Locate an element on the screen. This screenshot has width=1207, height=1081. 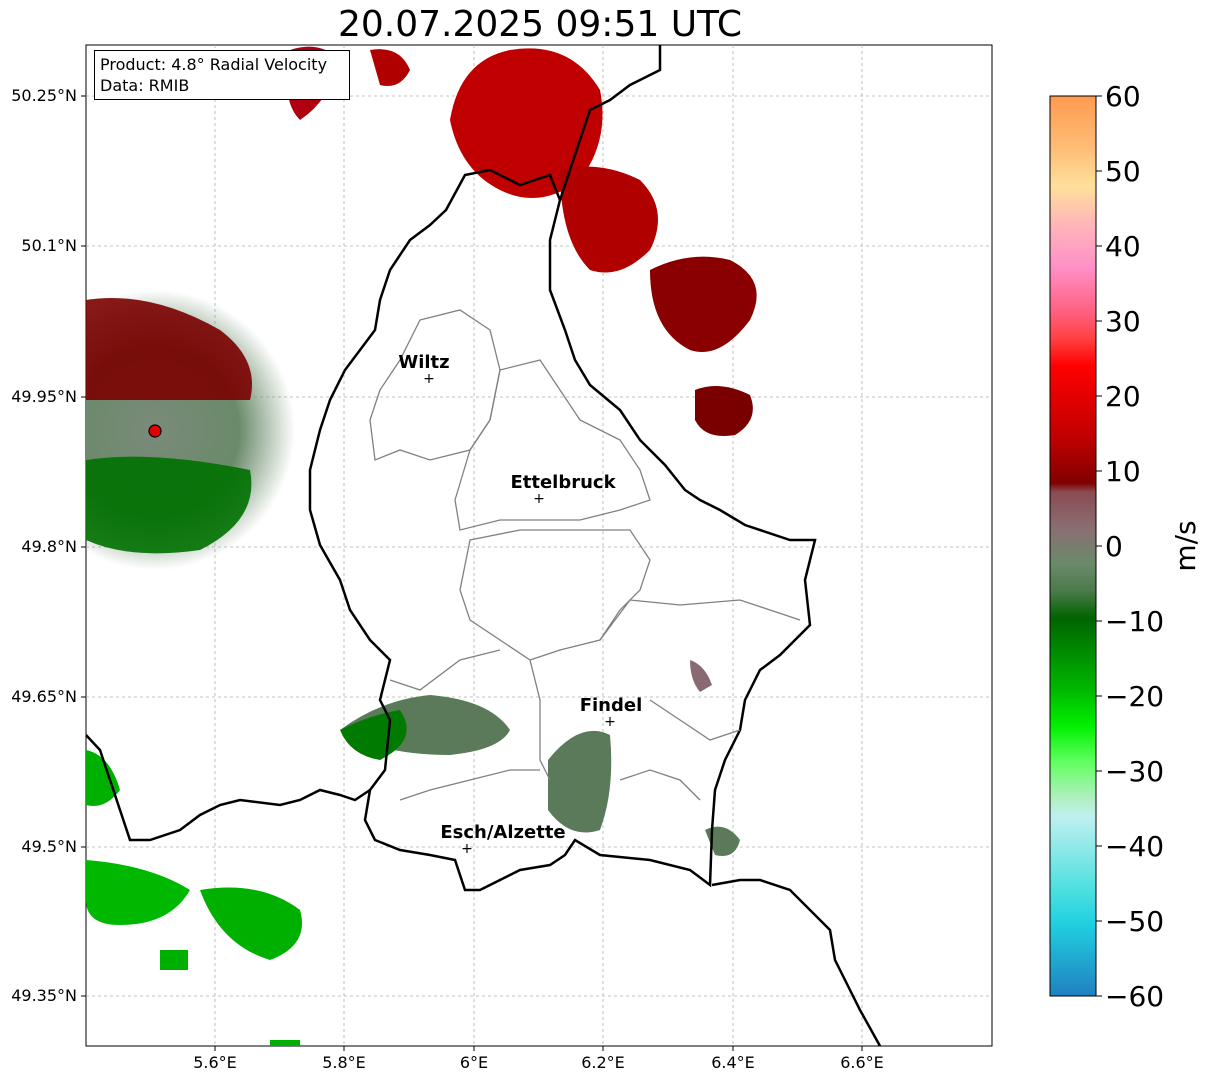
map-title: 20.07.2025 09:51 UTC is located at coordinates (540, 24).